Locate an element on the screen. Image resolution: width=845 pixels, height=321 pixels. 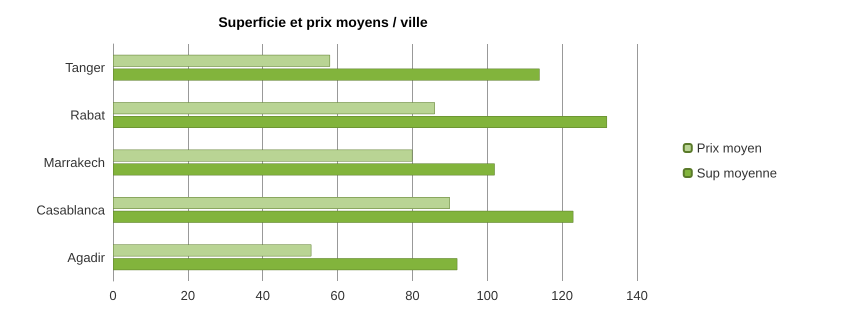
x-tick-label: 100 is located at coordinates (487, 295).